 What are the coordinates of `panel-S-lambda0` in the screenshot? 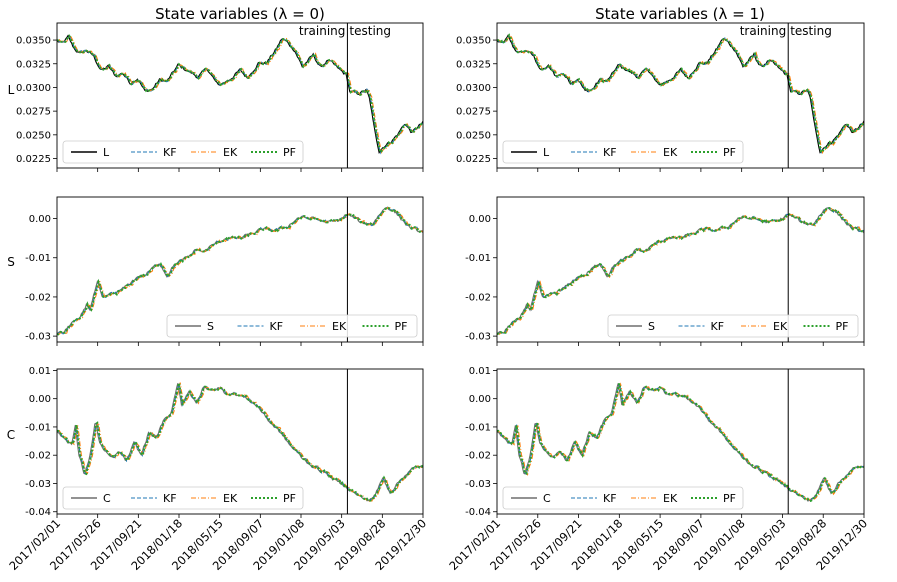 It's located at (240, 271).